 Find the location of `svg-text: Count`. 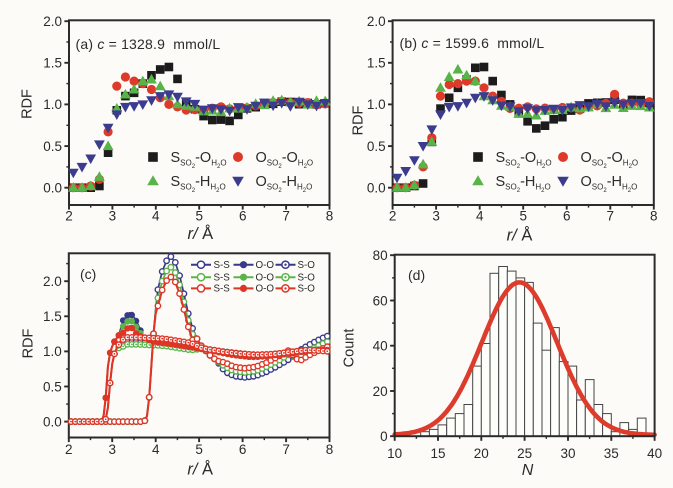

svg-text: Count is located at coordinates (350, 348).